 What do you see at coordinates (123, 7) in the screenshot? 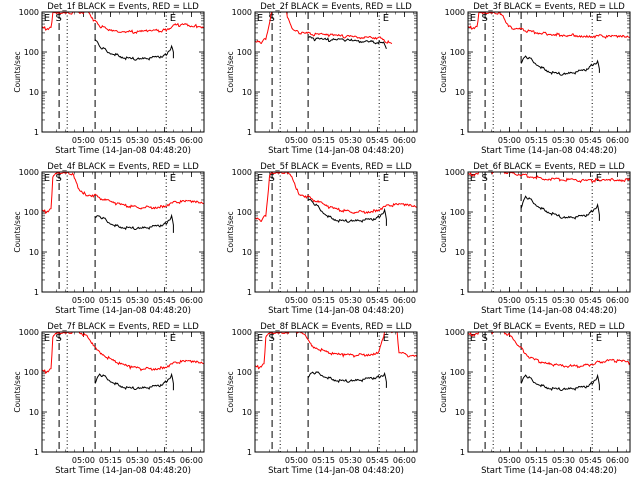
I see `panel-title: Det_1f BLACK = Events, RED = LLD` at bounding box center [123, 7].